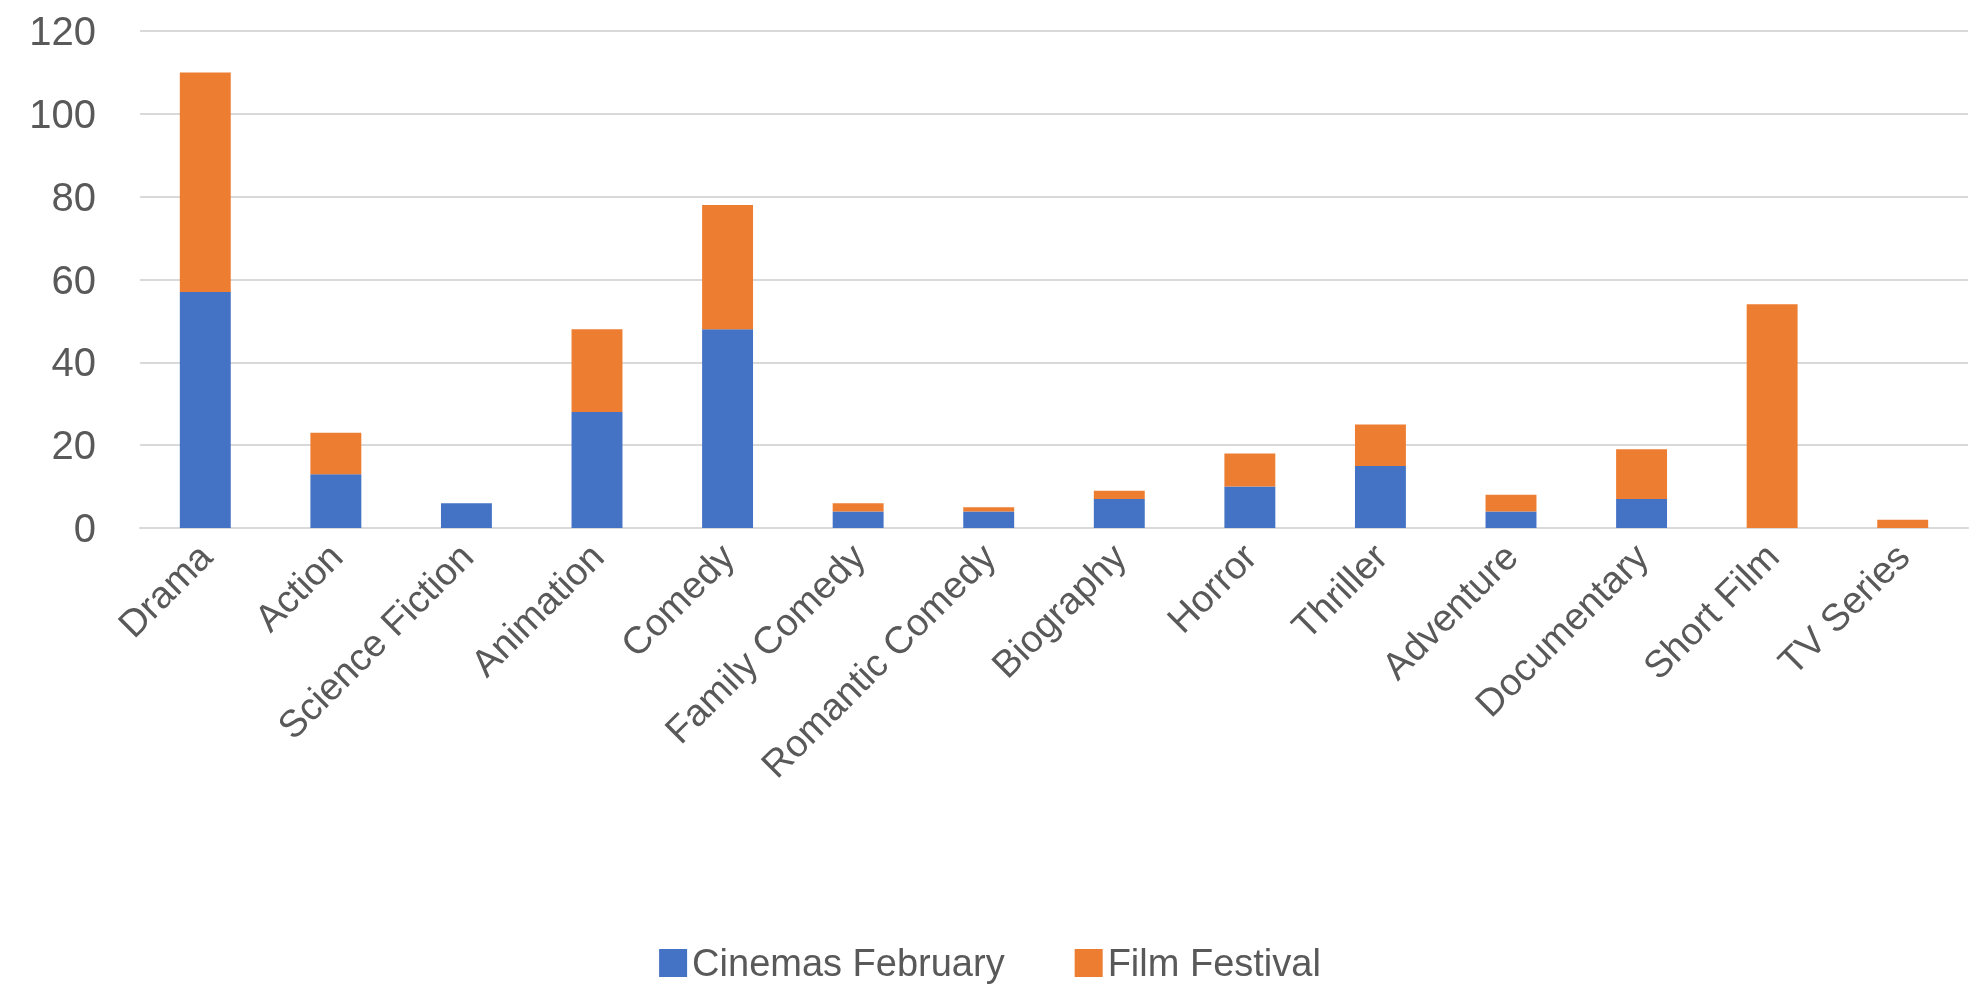 Image resolution: width=1980 pixels, height=991 pixels. What do you see at coordinates (1214, 963) in the screenshot?
I see `legend-label: Film Festival` at bounding box center [1214, 963].